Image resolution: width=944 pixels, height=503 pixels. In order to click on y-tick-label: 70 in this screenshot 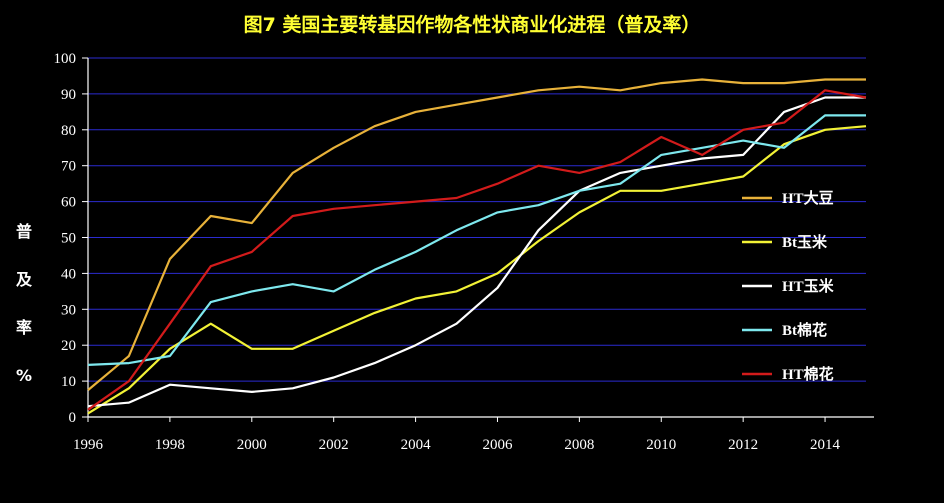, I will do `click(68, 167)`.